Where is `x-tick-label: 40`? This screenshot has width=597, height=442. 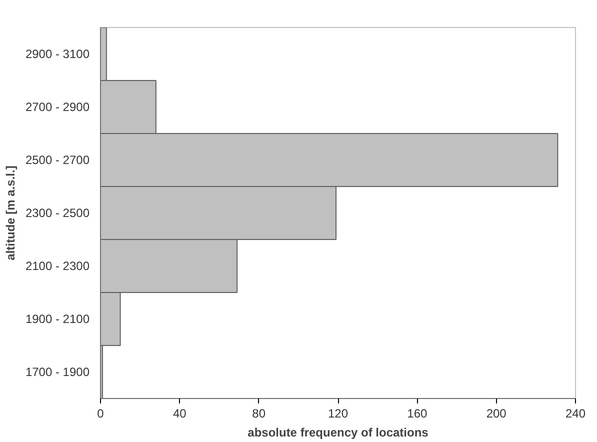 x-tick-label: 40 is located at coordinates (179, 413).